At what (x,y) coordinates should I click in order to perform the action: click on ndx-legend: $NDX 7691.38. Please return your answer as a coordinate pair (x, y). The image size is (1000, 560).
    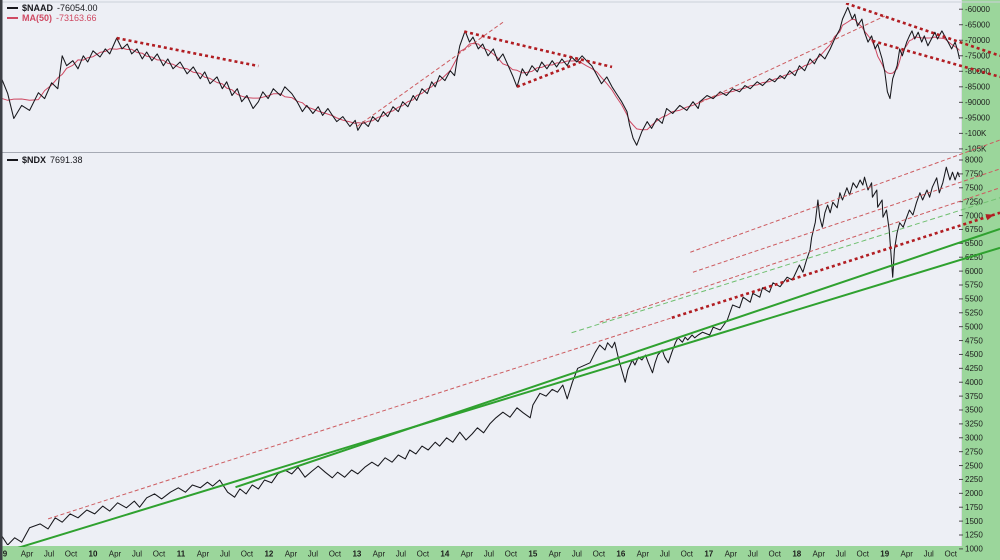
    Looking at the image, I should click on (45, 160).